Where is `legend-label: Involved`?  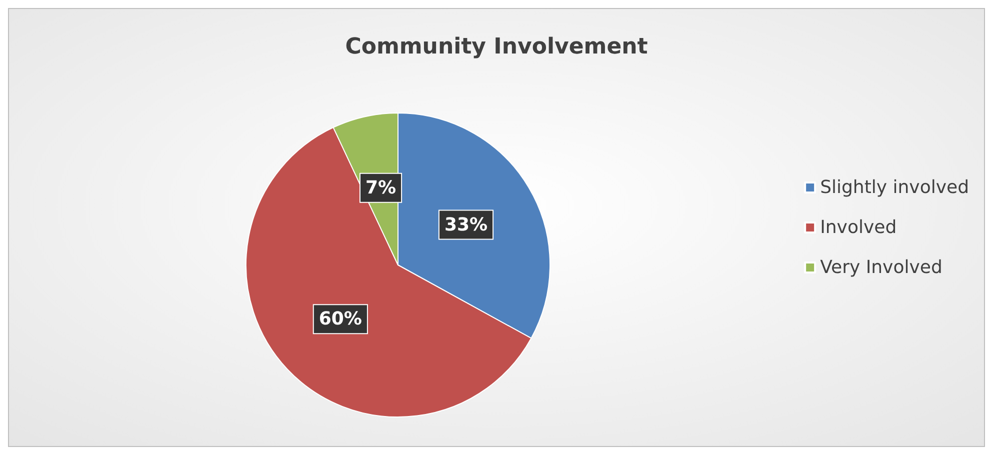 legend-label: Involved is located at coordinates (858, 227).